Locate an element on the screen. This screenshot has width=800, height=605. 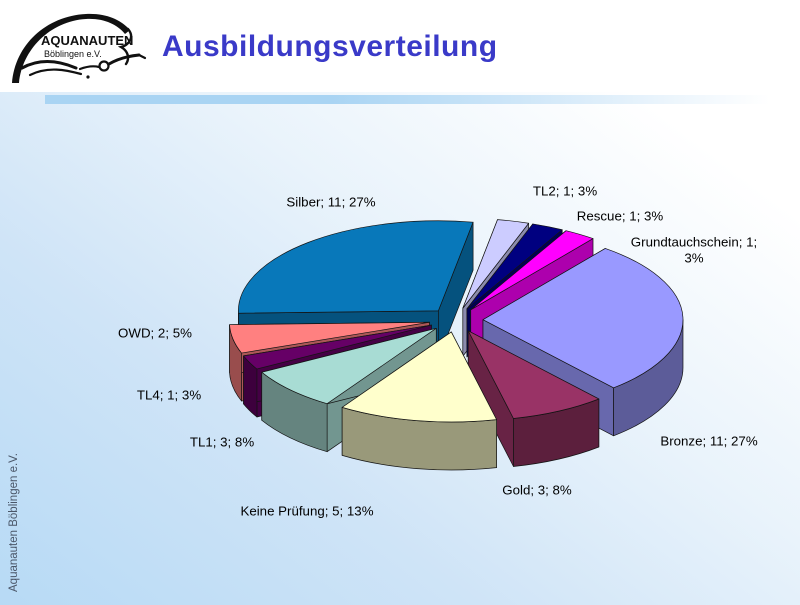
pie-slice-tl2 is located at coordinates (496, 264).